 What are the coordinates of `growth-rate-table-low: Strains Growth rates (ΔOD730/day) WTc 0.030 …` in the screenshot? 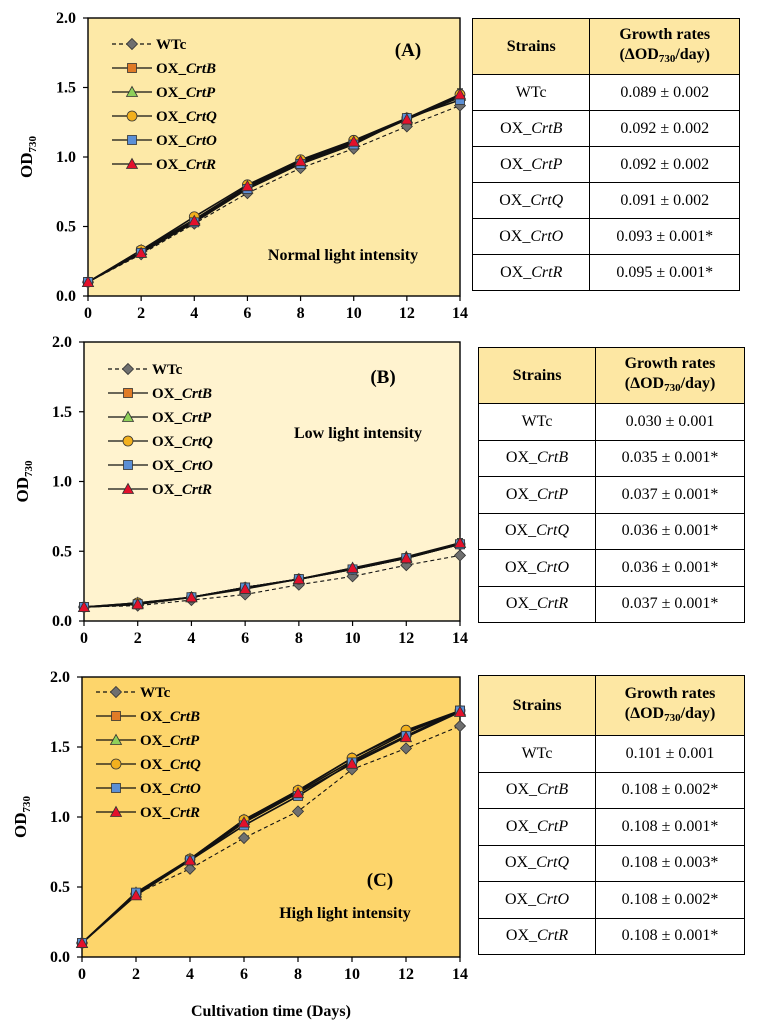 It's located at (611, 485).